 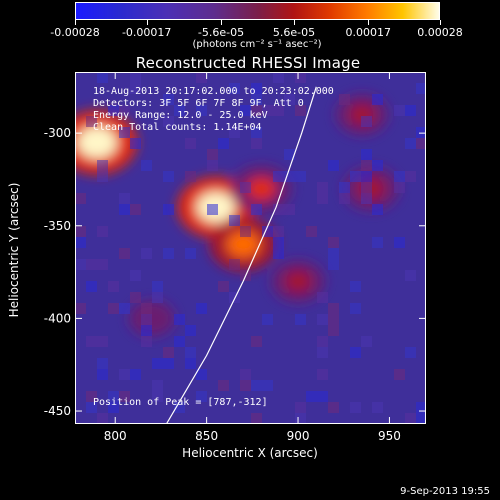 I want to click on annotation-energy-range: Energy Range: 12.0 - 25.0 keV, so click(x=180, y=115).